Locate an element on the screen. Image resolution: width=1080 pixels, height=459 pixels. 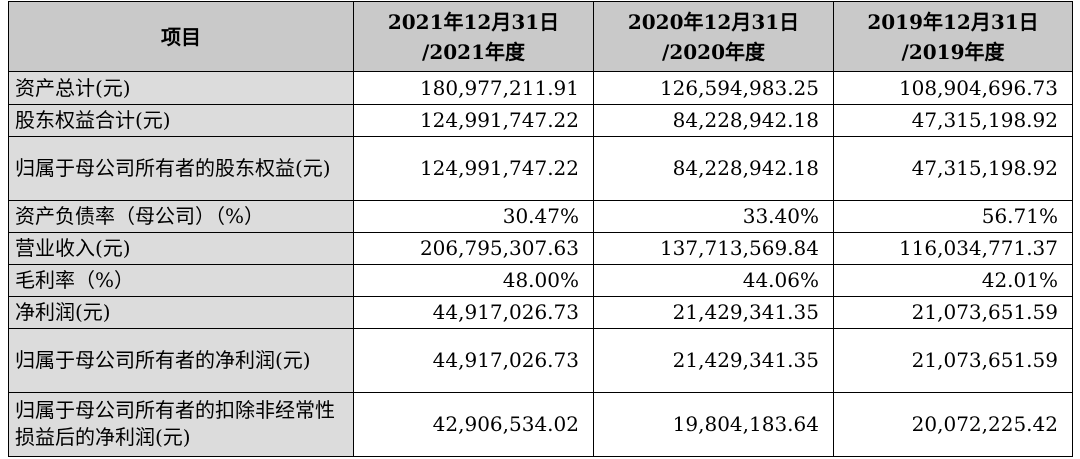
value-2019: 42.01% is located at coordinates (953, 280).